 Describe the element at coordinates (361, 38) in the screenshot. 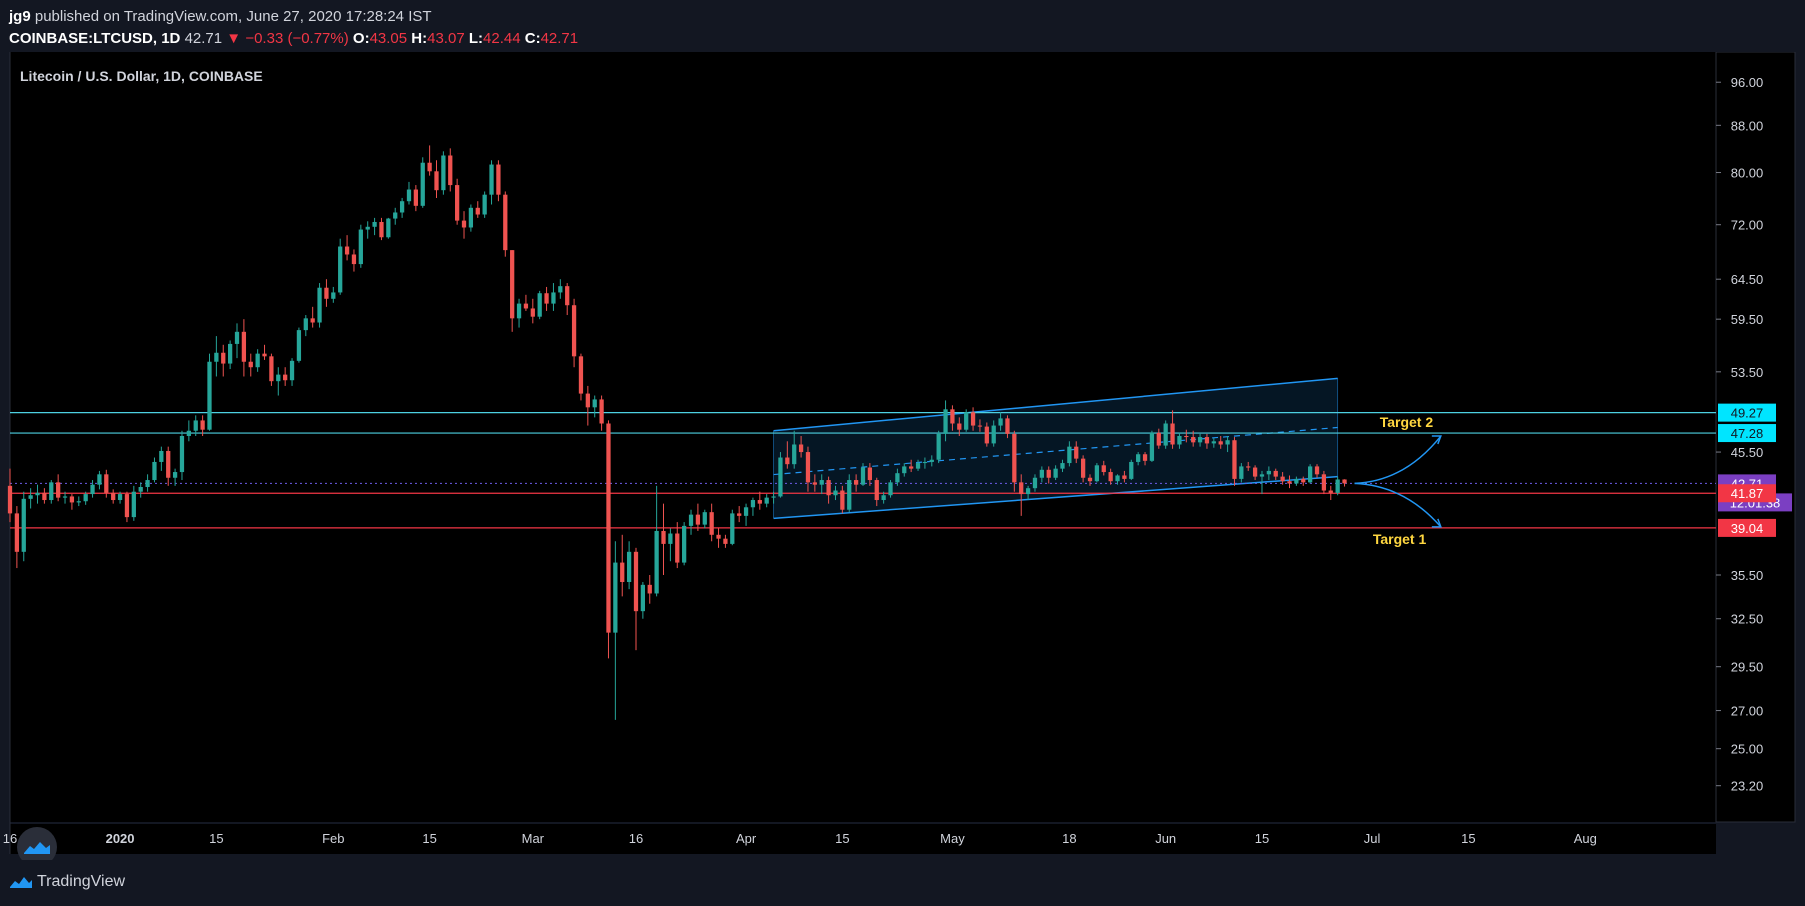

I see `open-label: O:` at that location.